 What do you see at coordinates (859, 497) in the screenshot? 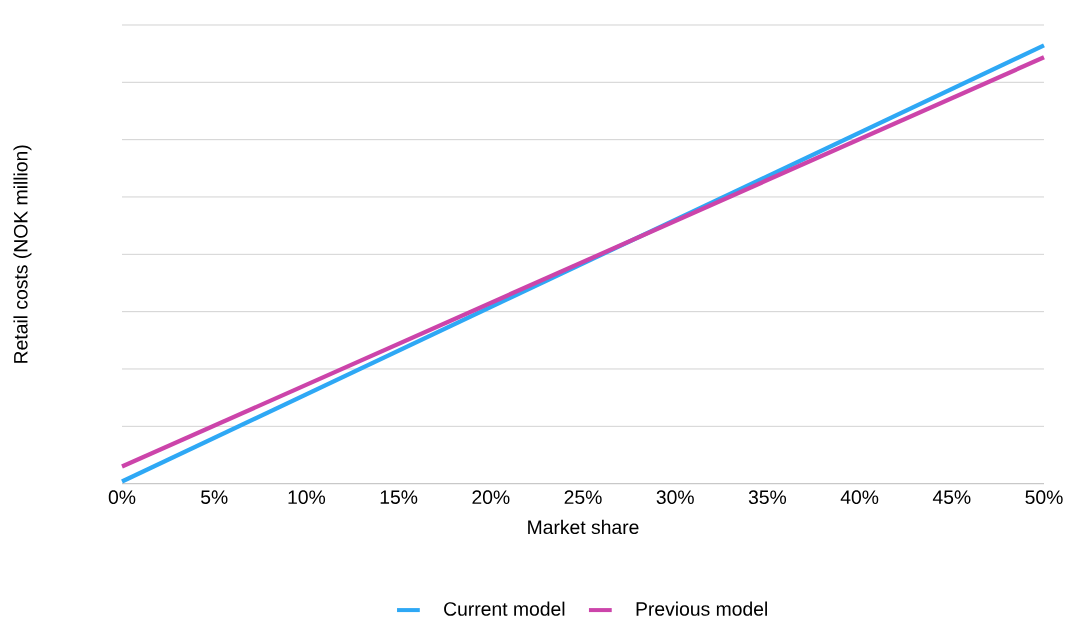
I see `x-tick-label: 40%` at bounding box center [859, 497].